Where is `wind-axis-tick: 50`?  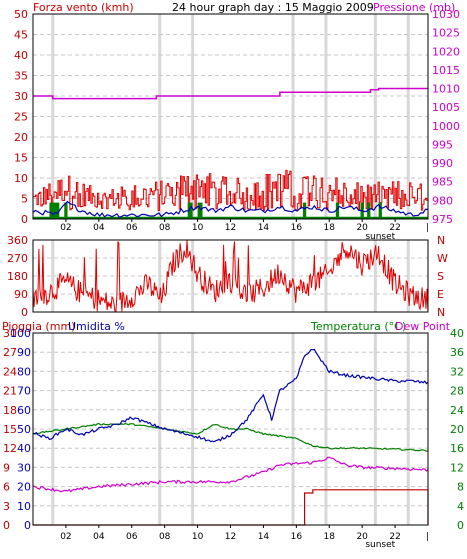
wind-axis-tick: 50 is located at coordinates (21, 14).